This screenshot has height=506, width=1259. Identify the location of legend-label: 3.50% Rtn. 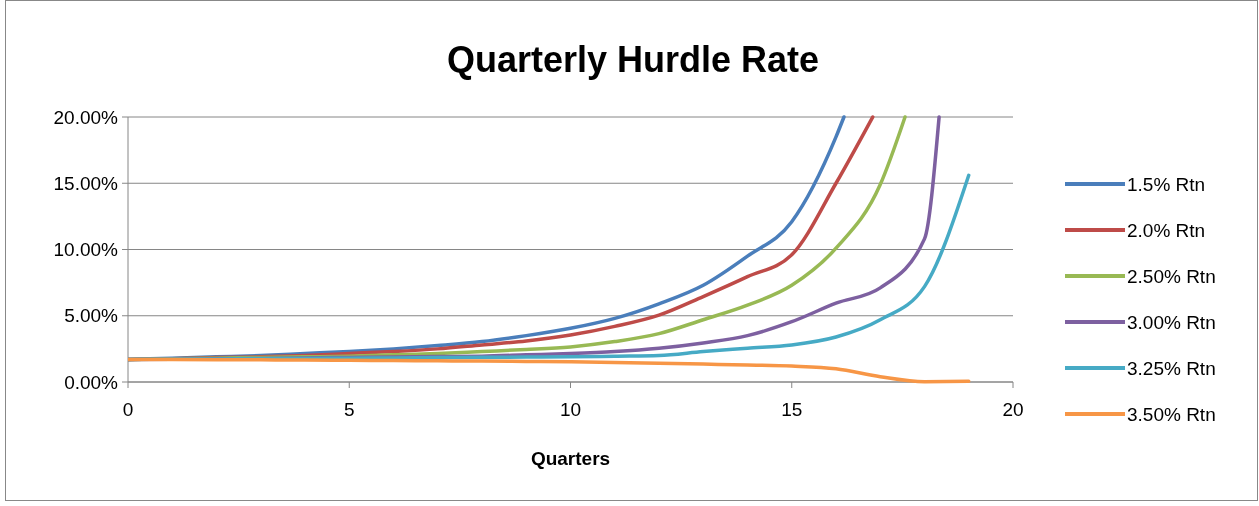
(1171, 414).